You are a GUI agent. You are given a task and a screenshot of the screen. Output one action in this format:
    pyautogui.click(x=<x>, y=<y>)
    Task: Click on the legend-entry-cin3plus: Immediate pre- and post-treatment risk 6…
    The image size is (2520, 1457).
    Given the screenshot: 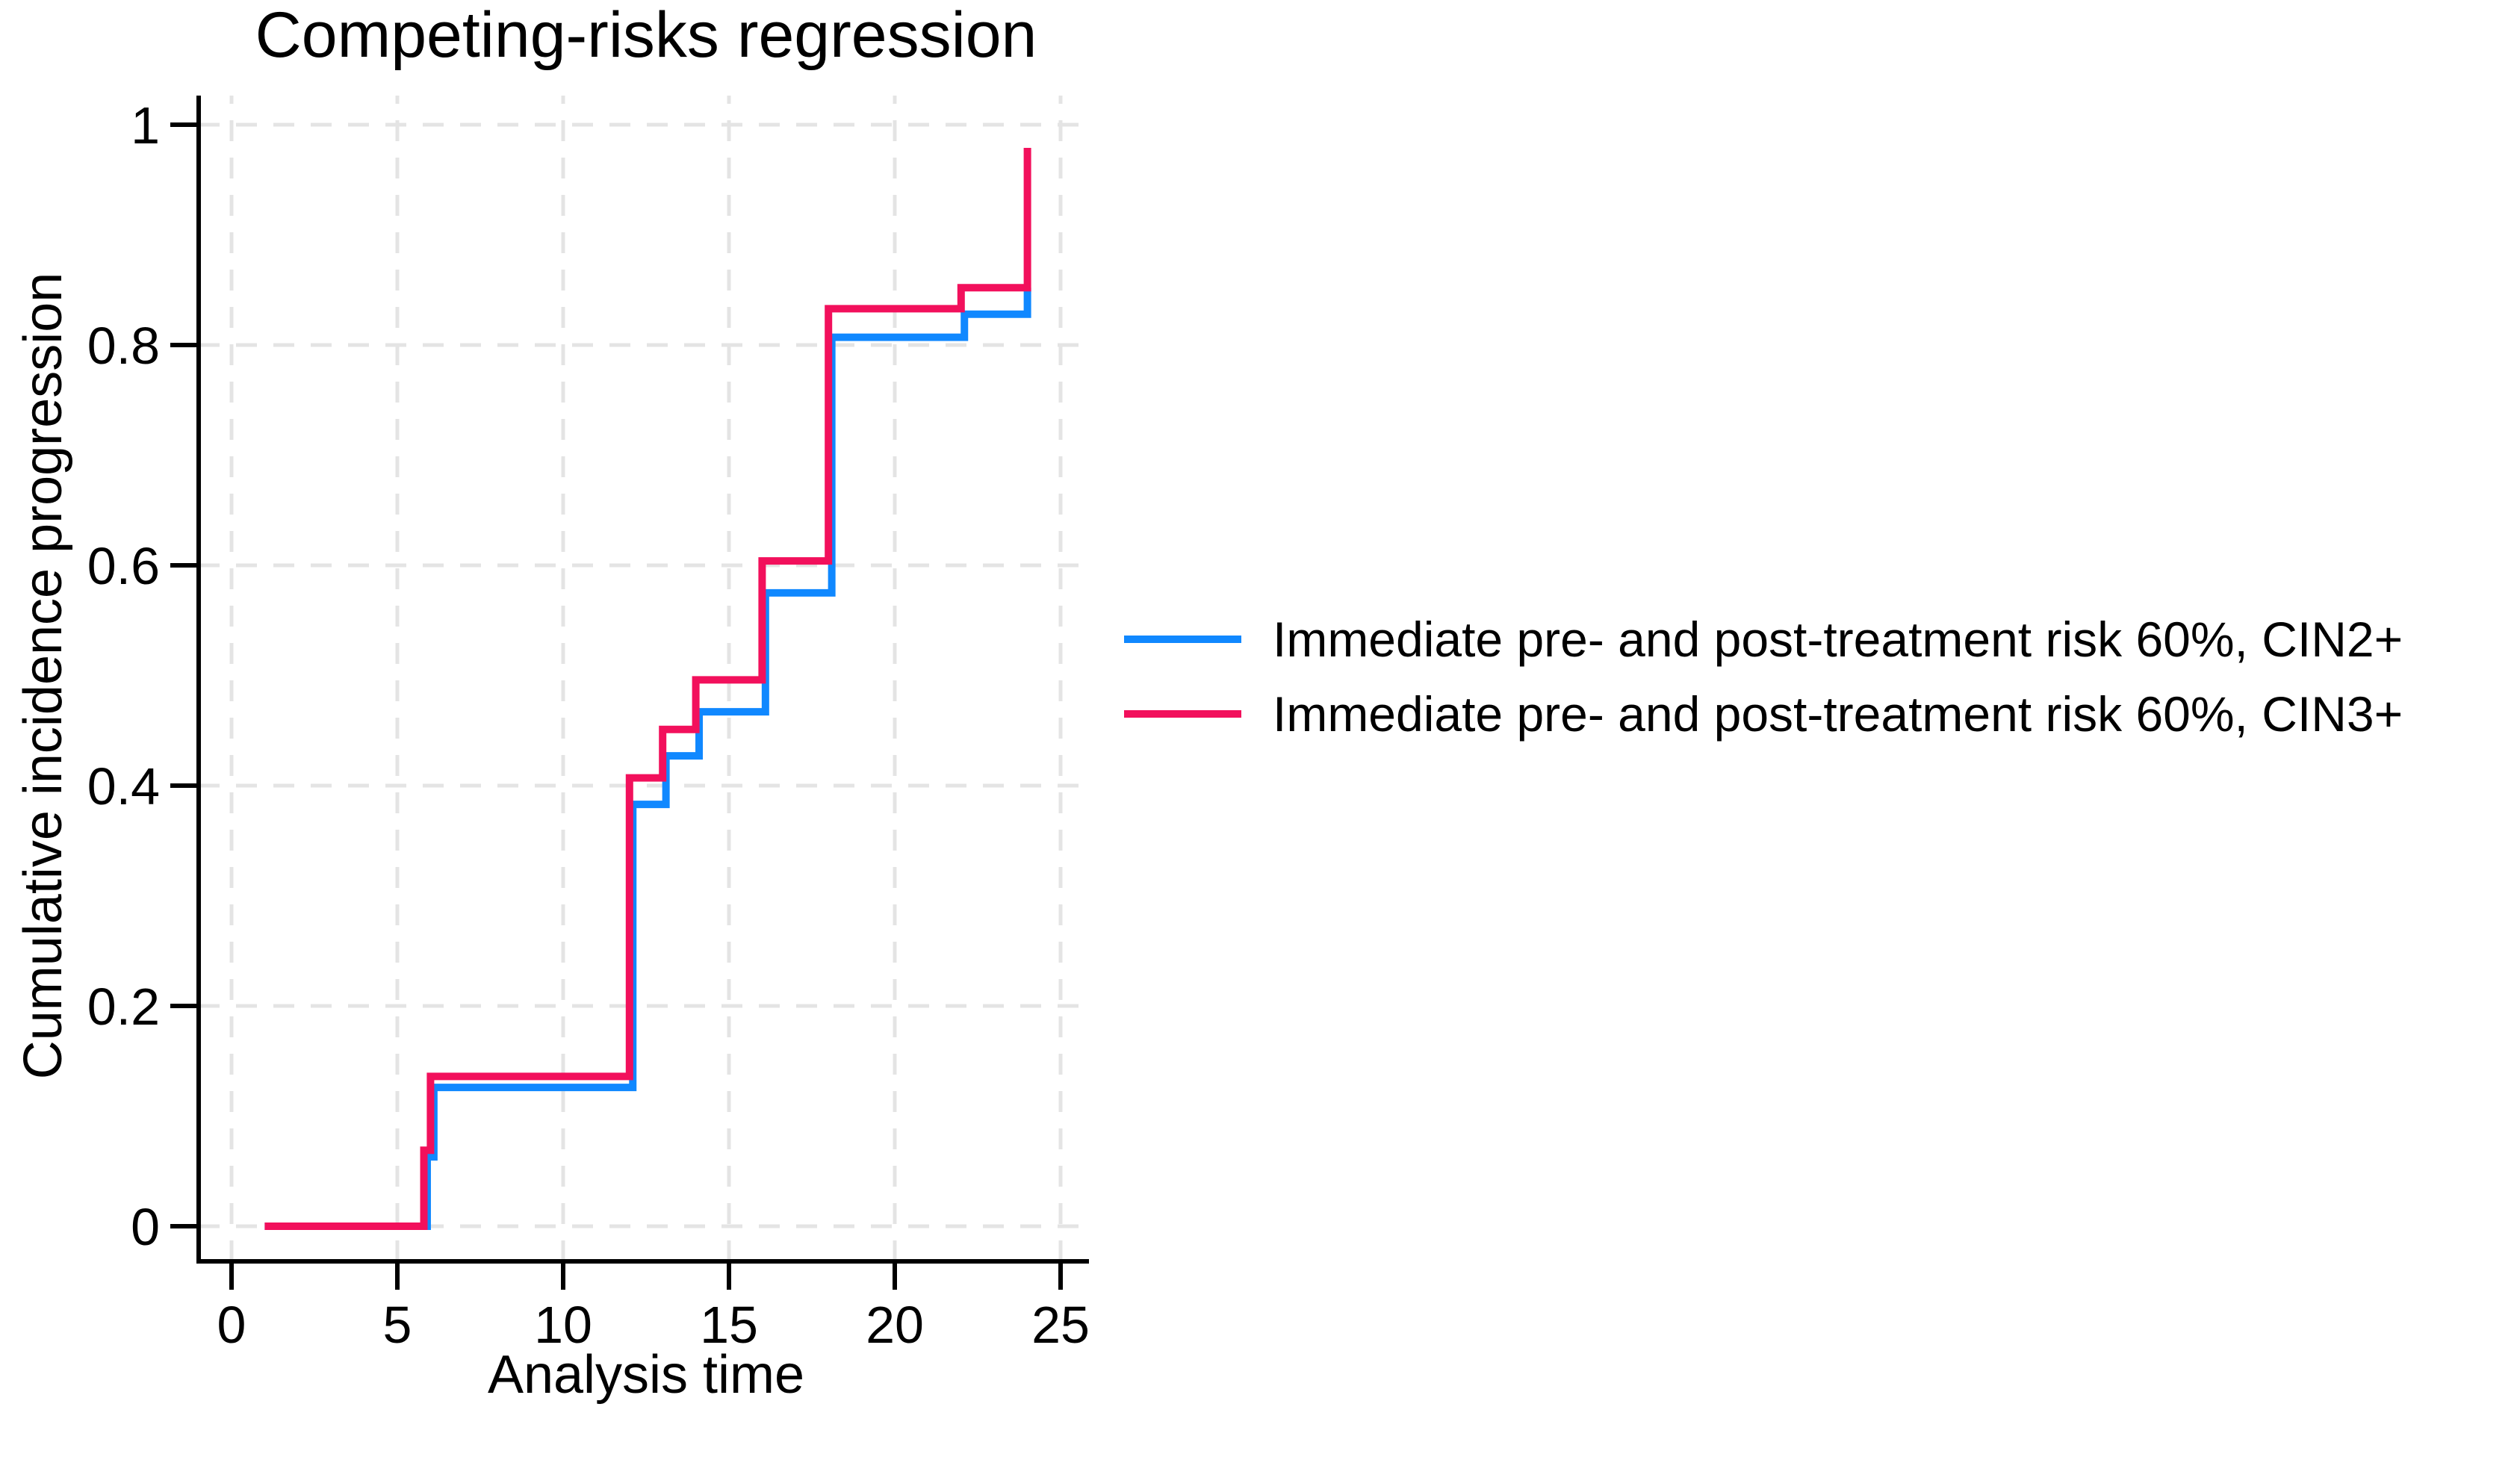 What is the action you would take?
    pyautogui.click(x=1763, y=714)
    